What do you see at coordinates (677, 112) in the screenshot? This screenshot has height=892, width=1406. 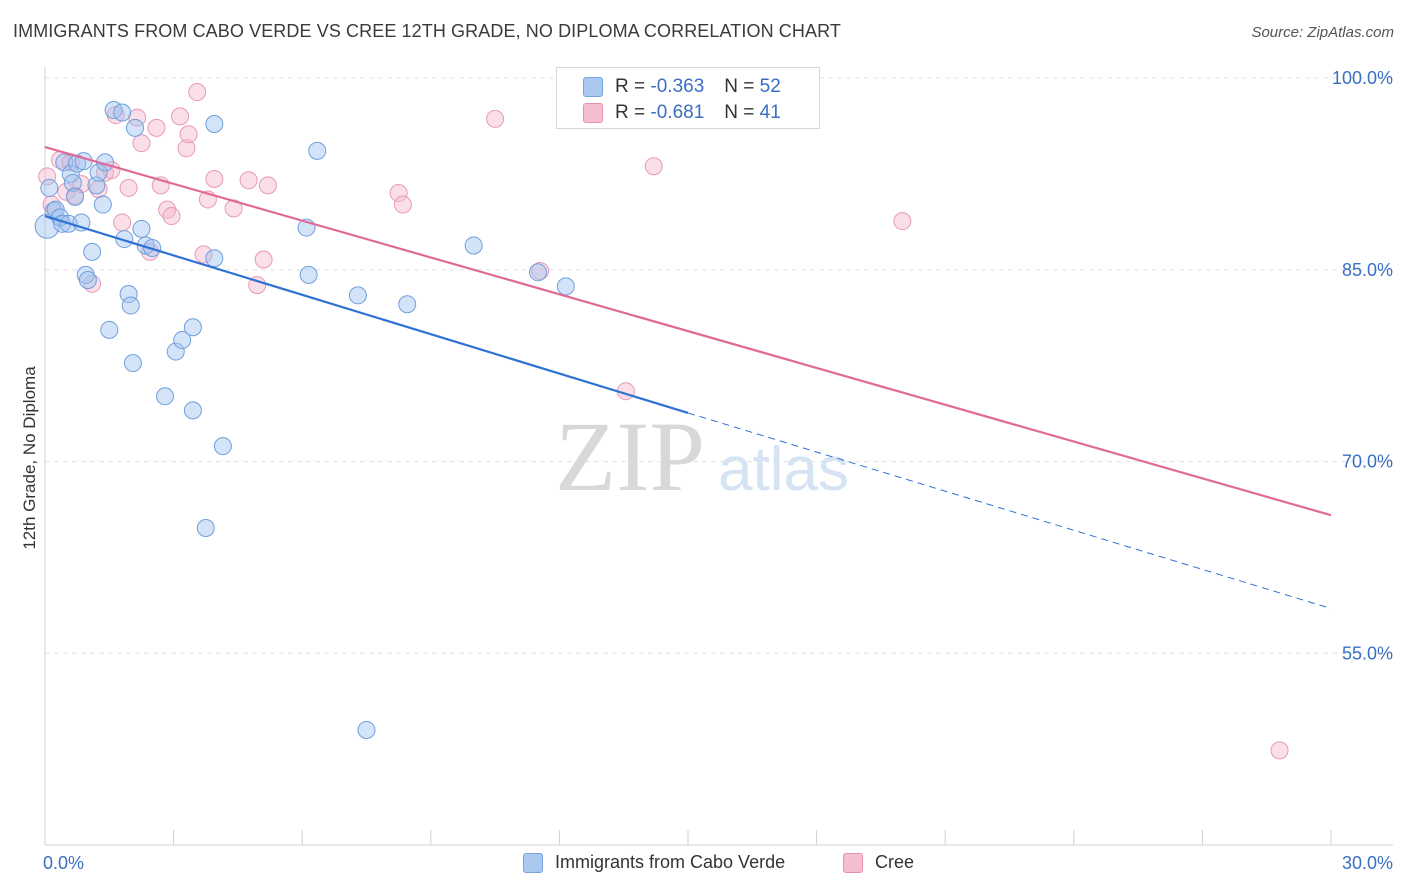 I see `r-value: -0.681` at bounding box center [677, 112].